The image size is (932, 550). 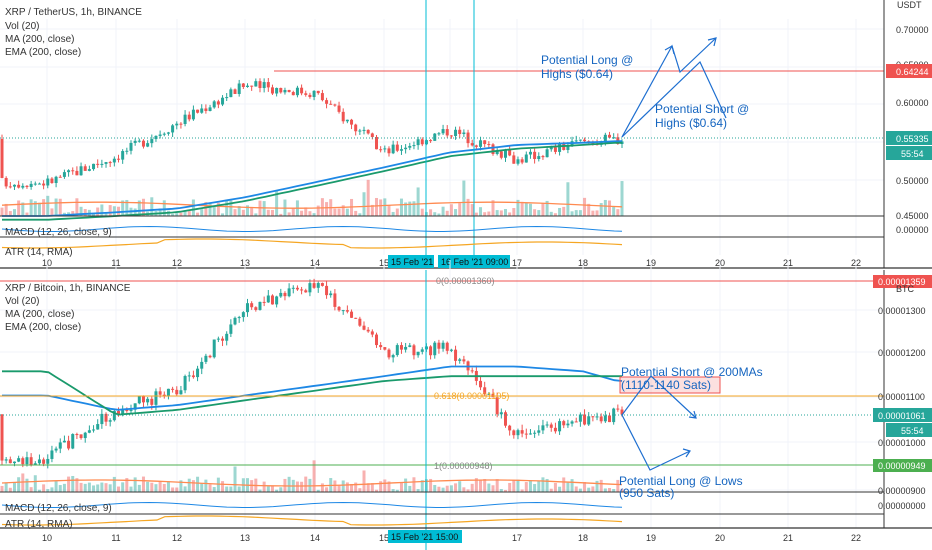 What do you see at coordinates (58, 232) in the screenshot?
I see `top-macd-label: MACD (12, 26, close, 9)` at bounding box center [58, 232].